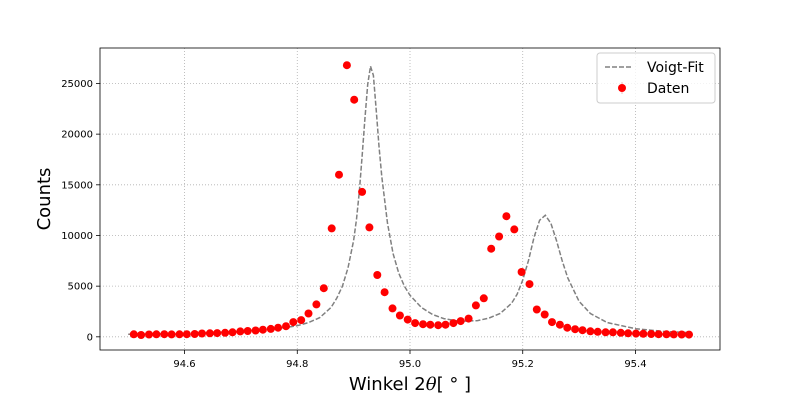 Image resolution: width=800 pixels, height=400 pixels. I want to click on legend-box, so click(656, 78).